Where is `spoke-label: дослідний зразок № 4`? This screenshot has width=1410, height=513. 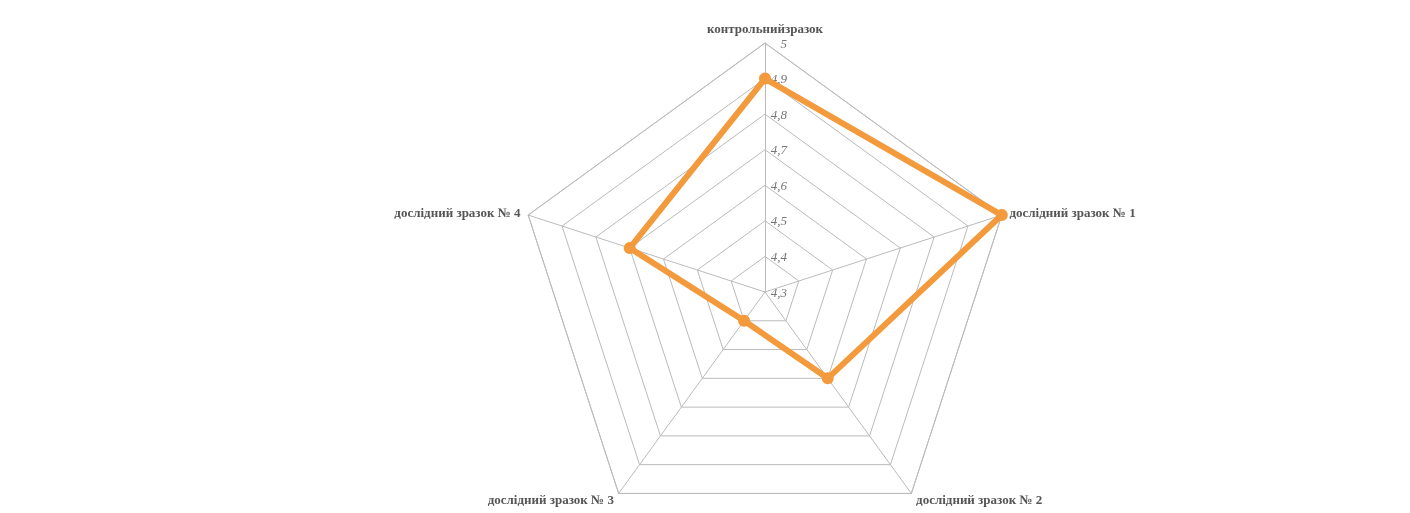
spoke-label: дослідний зразок № 4 is located at coordinates (458, 213).